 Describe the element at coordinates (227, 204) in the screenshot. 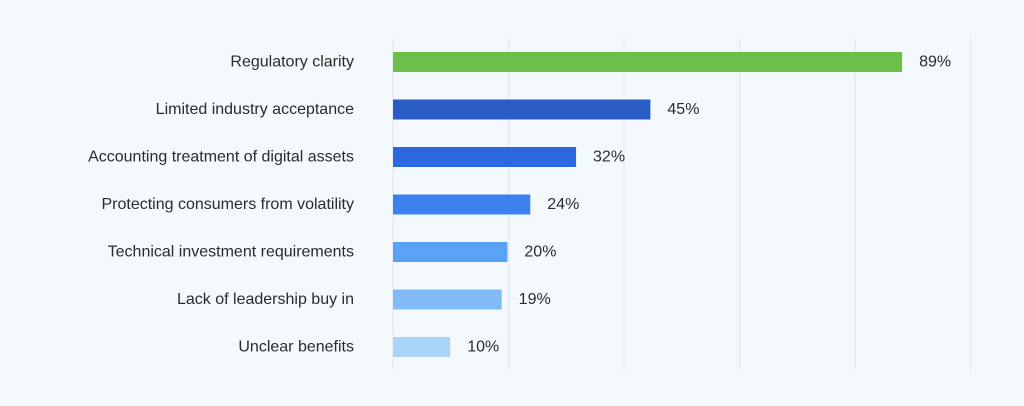

I see `category-label-4: Protecting consumers from volatility` at that location.